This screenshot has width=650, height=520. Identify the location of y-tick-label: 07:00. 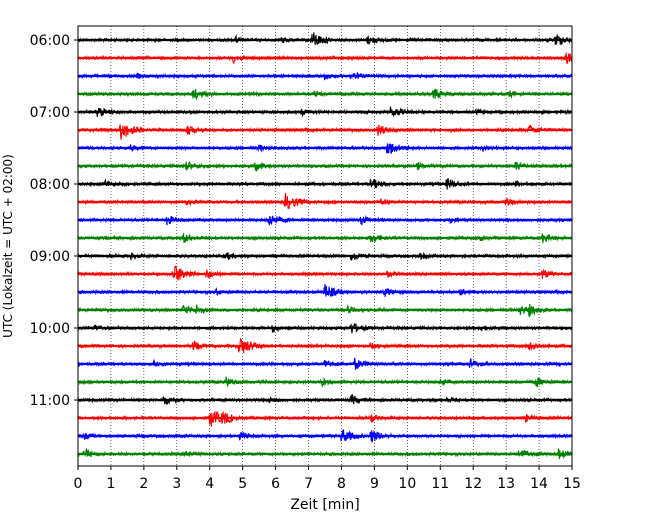
(50, 113).